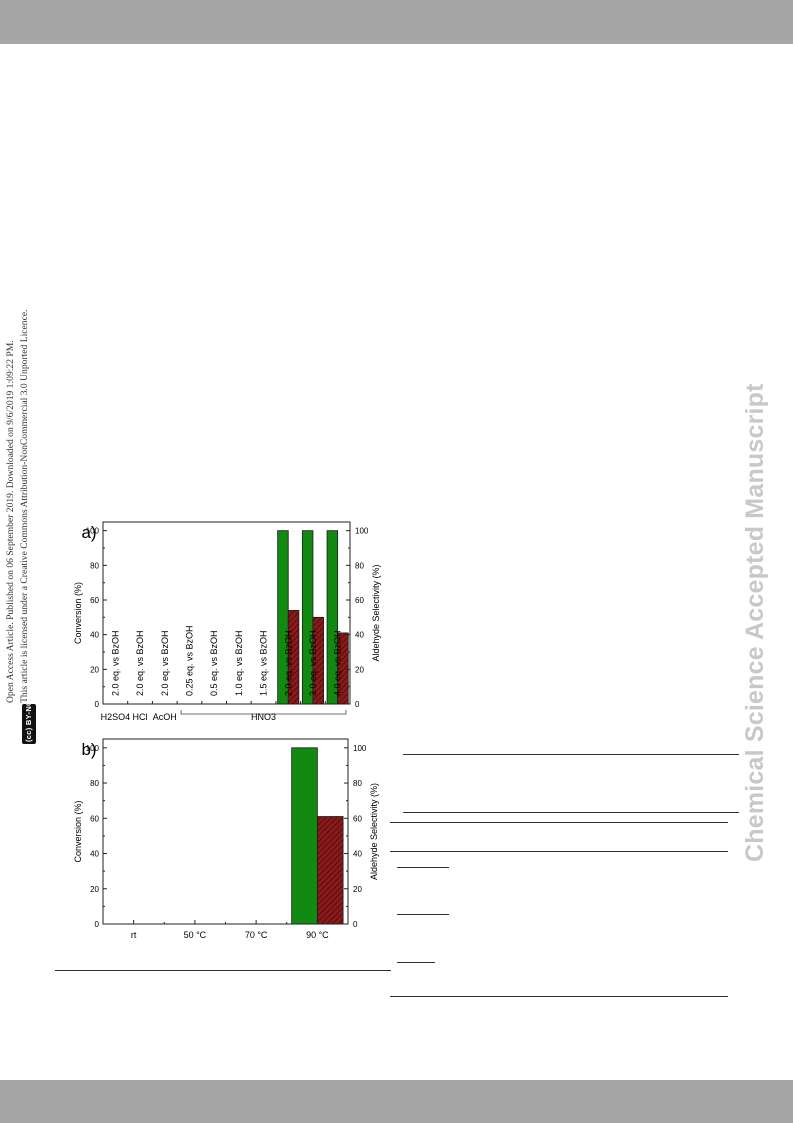  I want to click on table-bottom-rule, so click(559, 996).